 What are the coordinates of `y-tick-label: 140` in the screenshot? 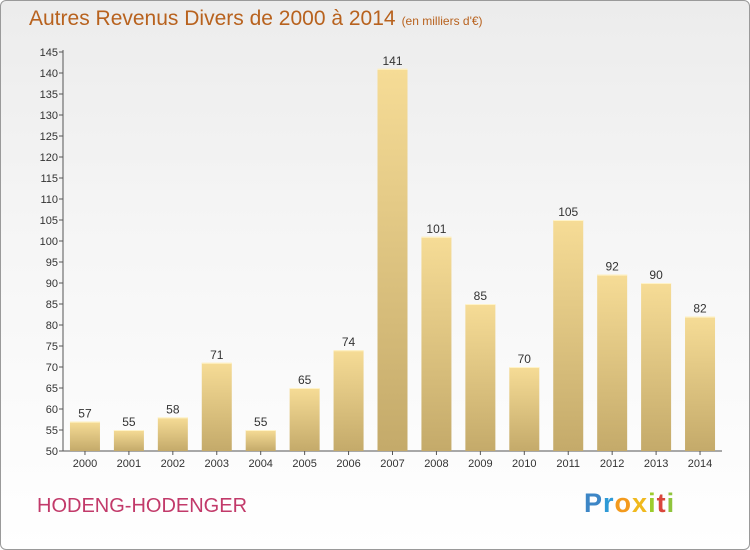 It's located at (49, 74).